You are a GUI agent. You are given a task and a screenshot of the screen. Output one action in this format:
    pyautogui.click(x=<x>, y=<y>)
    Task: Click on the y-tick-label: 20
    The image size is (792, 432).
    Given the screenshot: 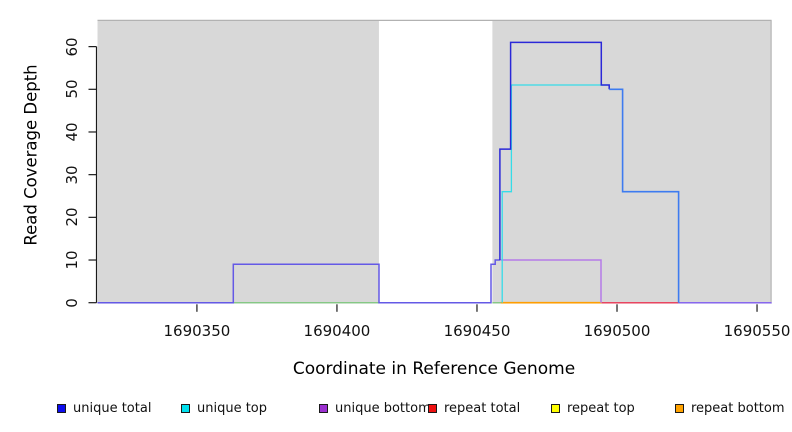 What is the action you would take?
    pyautogui.click(x=72, y=217)
    